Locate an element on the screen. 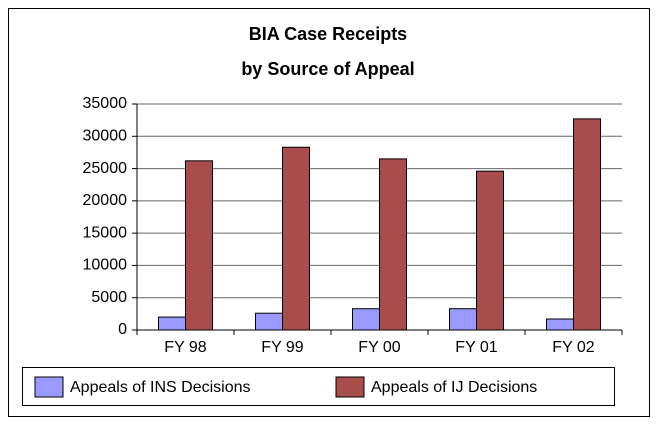 This screenshot has height=425, width=657. legend-label: Appeals of IJ Decisions is located at coordinates (454, 387).